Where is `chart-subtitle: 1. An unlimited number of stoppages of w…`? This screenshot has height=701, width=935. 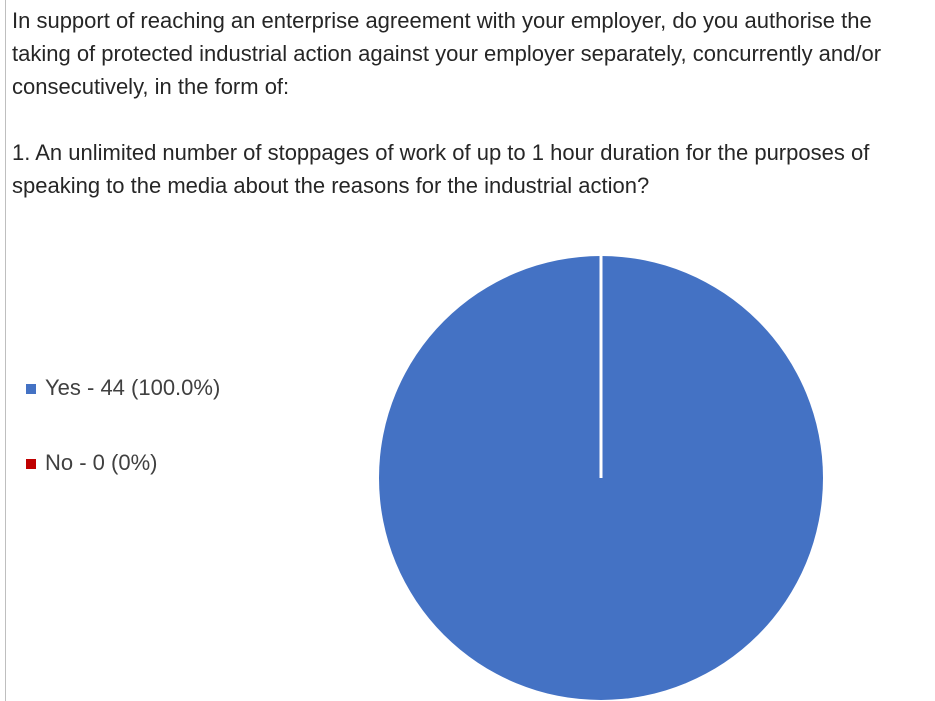 chart-subtitle: 1. An unlimited number of stoppages of w… is located at coordinates (441, 169).